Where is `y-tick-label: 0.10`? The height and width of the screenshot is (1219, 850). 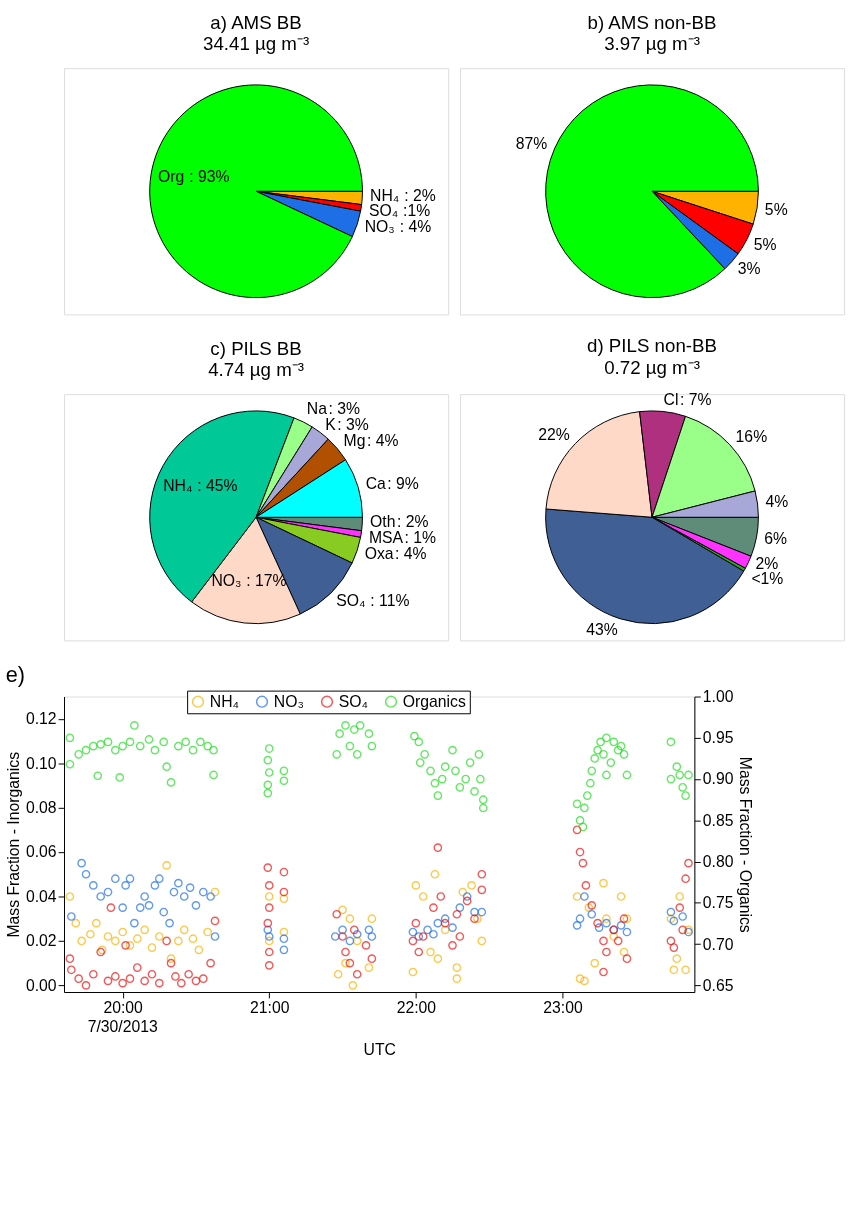
y-tick-label: 0.10 is located at coordinates (41, 763).